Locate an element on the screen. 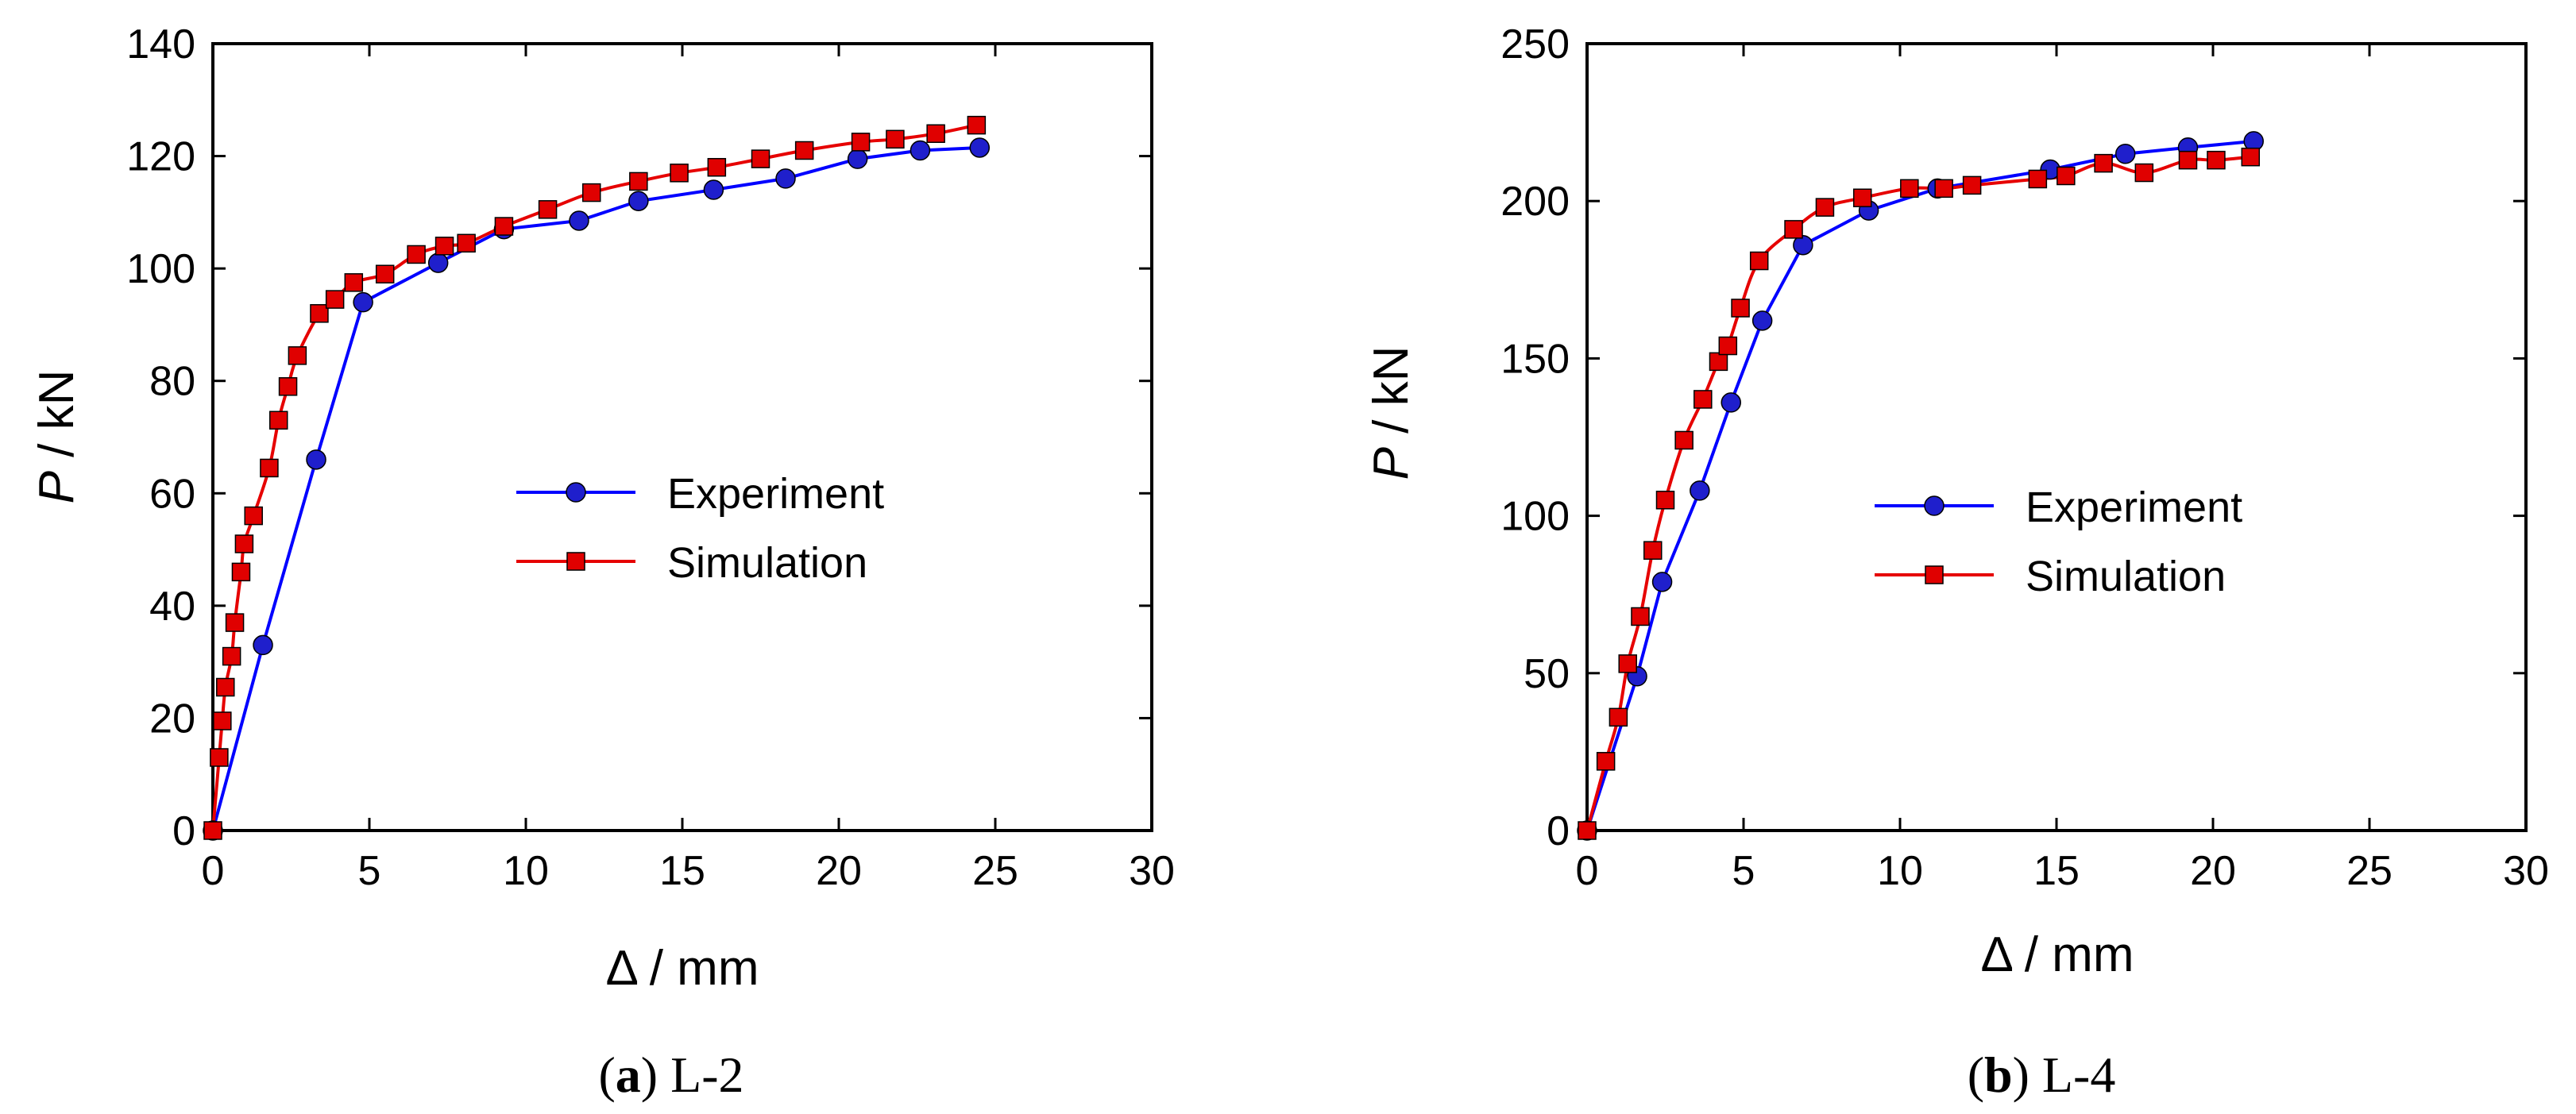 The width and height of the screenshot is (2576, 1114). y-tick-label-a: 60 is located at coordinates (172, 494).